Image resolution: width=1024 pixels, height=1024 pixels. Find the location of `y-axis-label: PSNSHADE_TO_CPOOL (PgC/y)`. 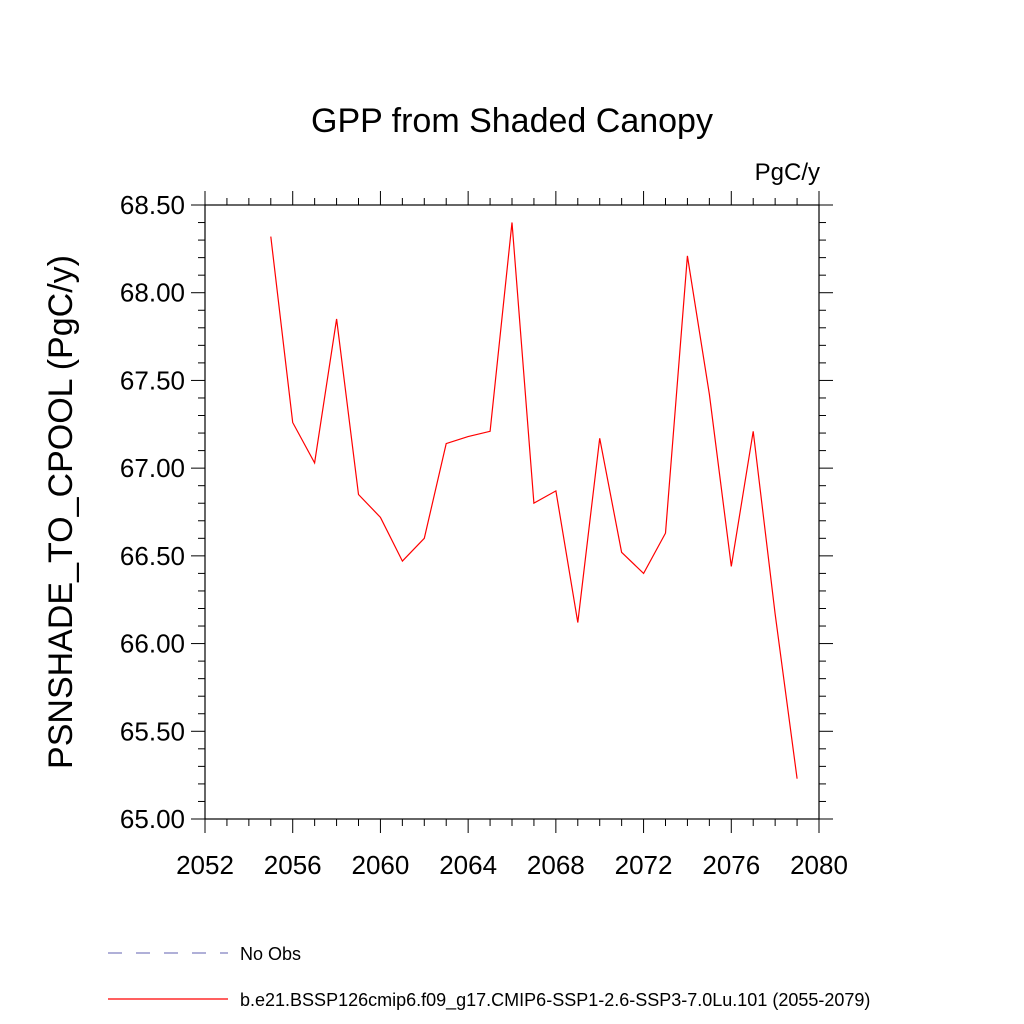

y-axis-label: PSNSHADE_TO_CPOOL (PgC/y) is located at coordinates (61, 512).